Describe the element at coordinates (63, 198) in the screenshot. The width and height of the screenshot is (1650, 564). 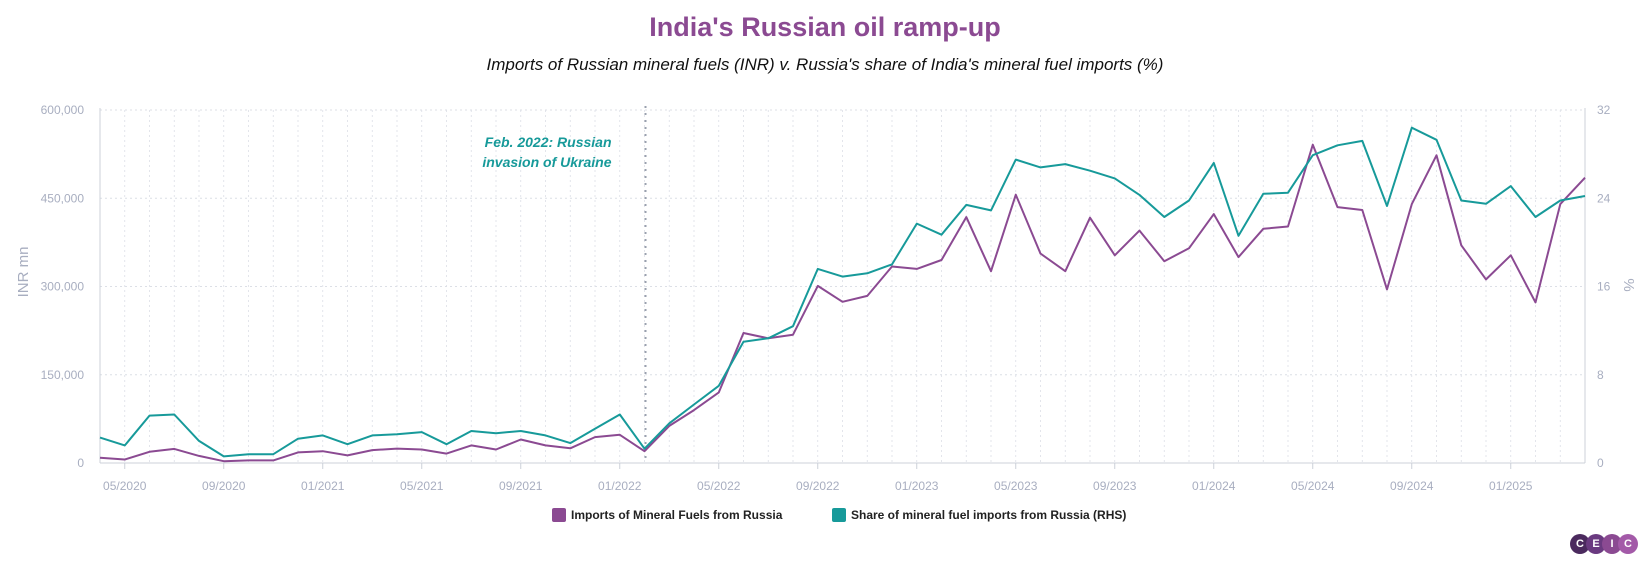
I see `y-tick-label: 450,000` at that location.